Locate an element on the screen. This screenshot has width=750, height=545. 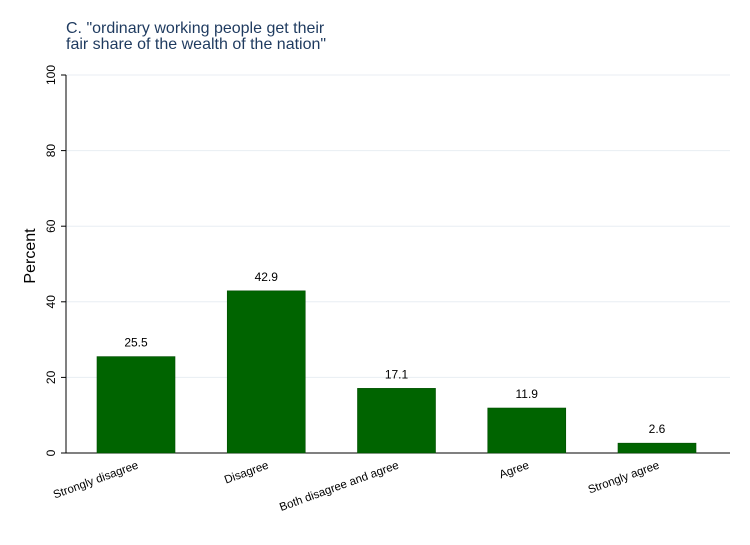
chart-title-line-1: C. "ordinary working people get their is located at coordinates (195, 28).